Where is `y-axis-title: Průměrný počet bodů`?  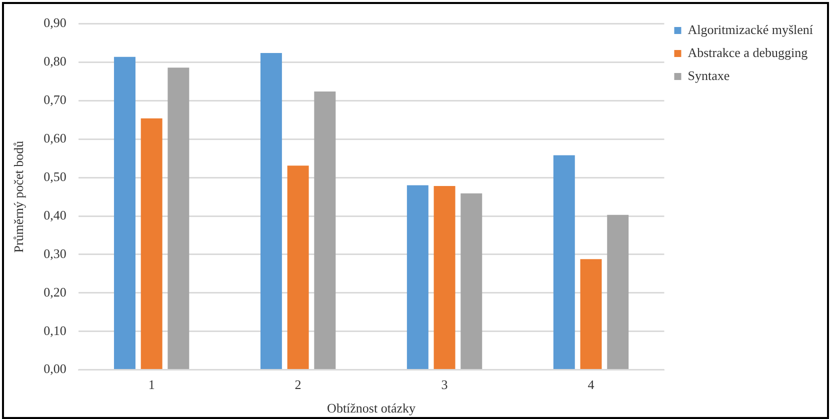 y-axis-title: Průměrný počet bodů is located at coordinates (18, 196).